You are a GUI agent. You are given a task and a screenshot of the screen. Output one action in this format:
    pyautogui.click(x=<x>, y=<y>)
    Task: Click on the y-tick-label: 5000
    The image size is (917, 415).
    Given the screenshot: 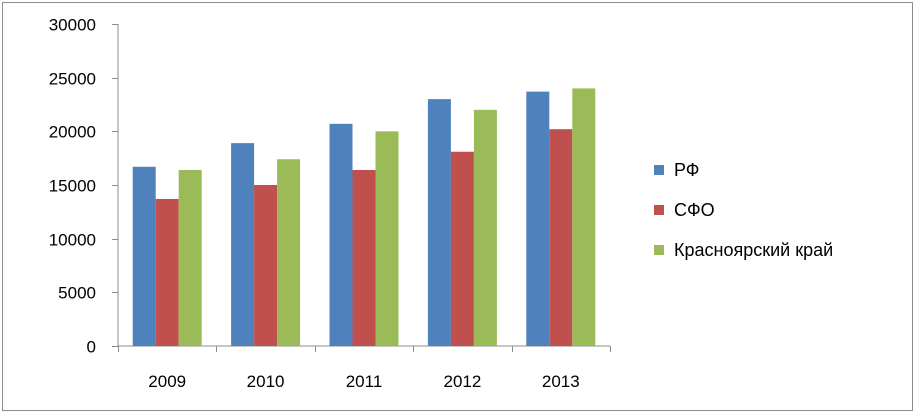 What is the action you would take?
    pyautogui.click(x=77, y=293)
    